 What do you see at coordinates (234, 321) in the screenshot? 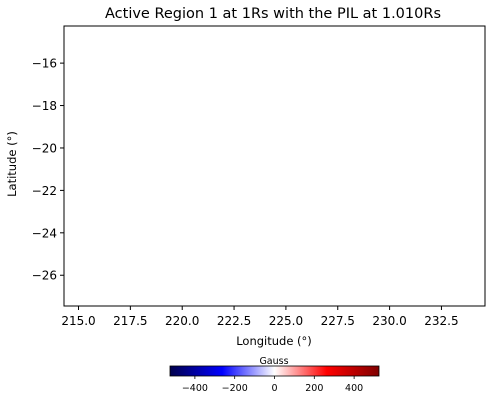
I see `x-tick-label: 222.5` at bounding box center [234, 321].